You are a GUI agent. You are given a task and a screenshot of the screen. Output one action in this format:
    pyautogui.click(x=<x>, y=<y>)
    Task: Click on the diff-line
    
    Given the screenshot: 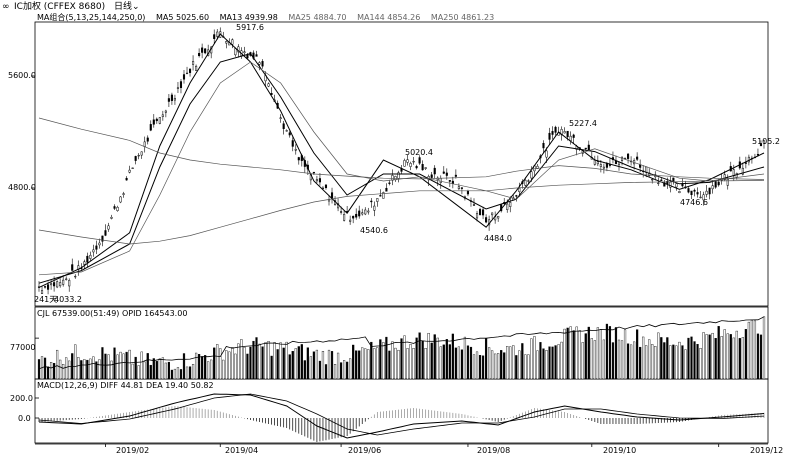 What is the action you would take?
    pyautogui.click(x=401, y=416)
    